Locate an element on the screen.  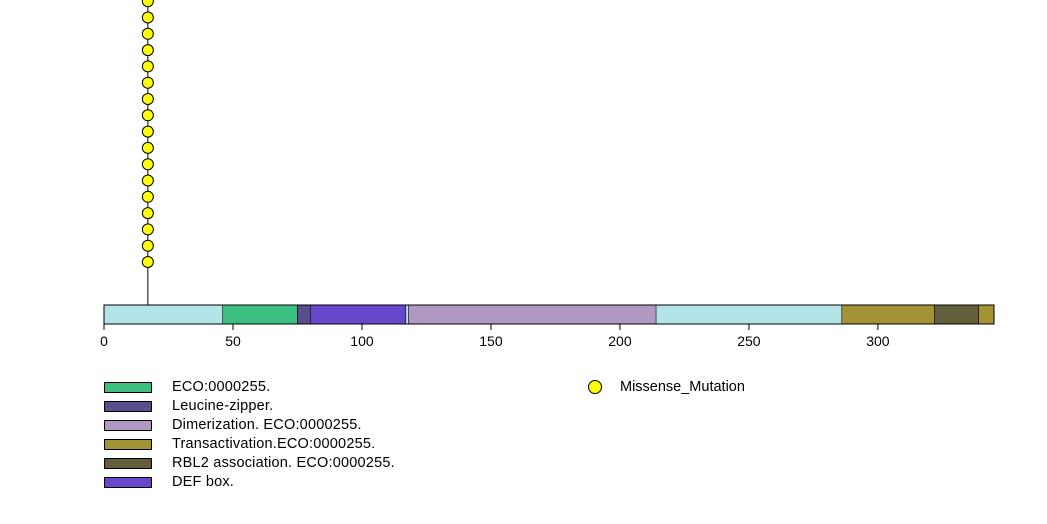
x-tick-label: 150 is located at coordinates (491, 341).